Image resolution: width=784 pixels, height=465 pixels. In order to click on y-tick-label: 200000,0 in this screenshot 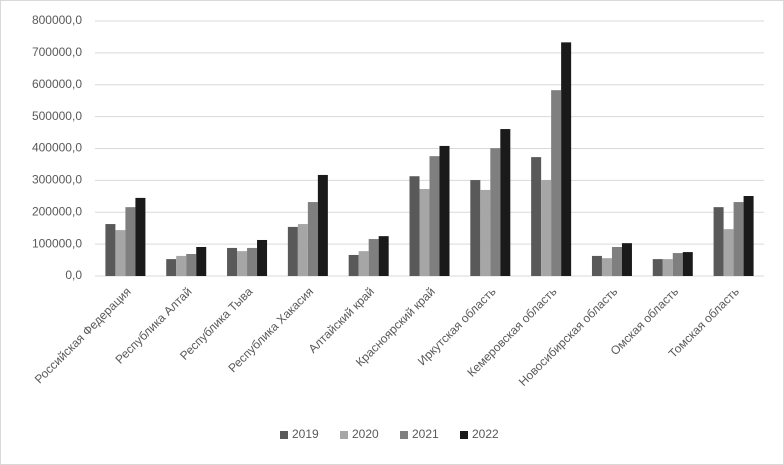, I will do `click(57, 211)`.